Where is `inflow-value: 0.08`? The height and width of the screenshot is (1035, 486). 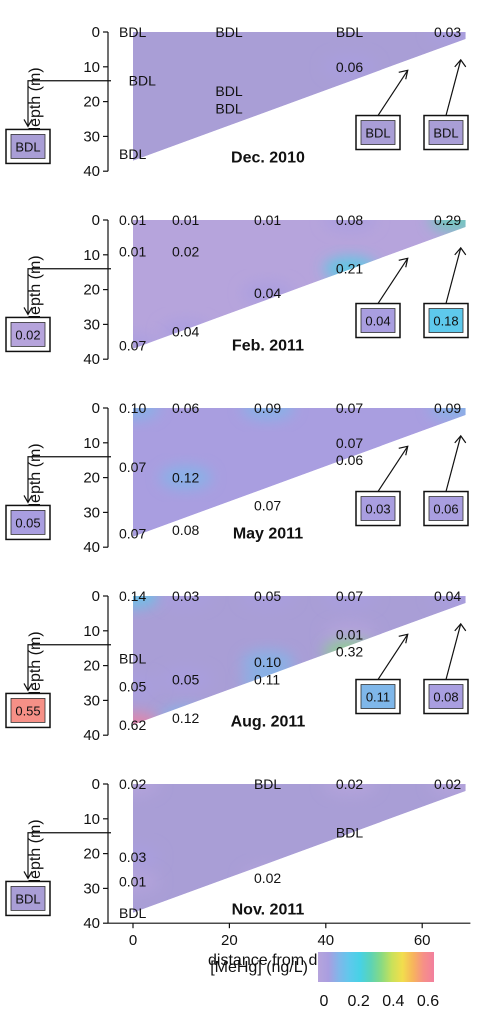
inflow-value: 0.08 is located at coordinates (445, 697).